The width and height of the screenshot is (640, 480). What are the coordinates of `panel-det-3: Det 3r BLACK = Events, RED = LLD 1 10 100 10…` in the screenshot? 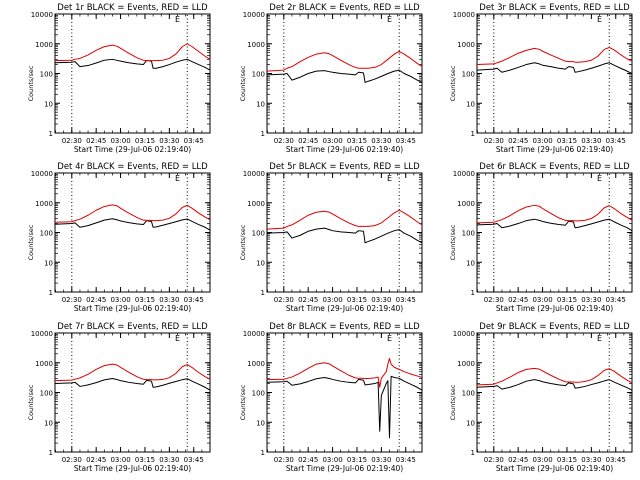 It's located at (541, 78).